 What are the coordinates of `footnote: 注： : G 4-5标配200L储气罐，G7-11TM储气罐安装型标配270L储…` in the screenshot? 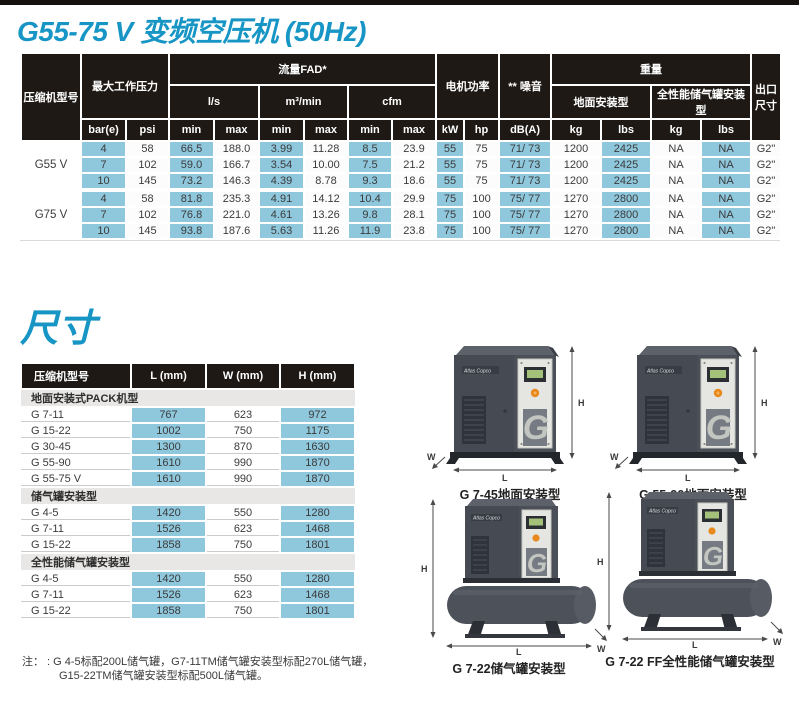 It's located at (197, 669).